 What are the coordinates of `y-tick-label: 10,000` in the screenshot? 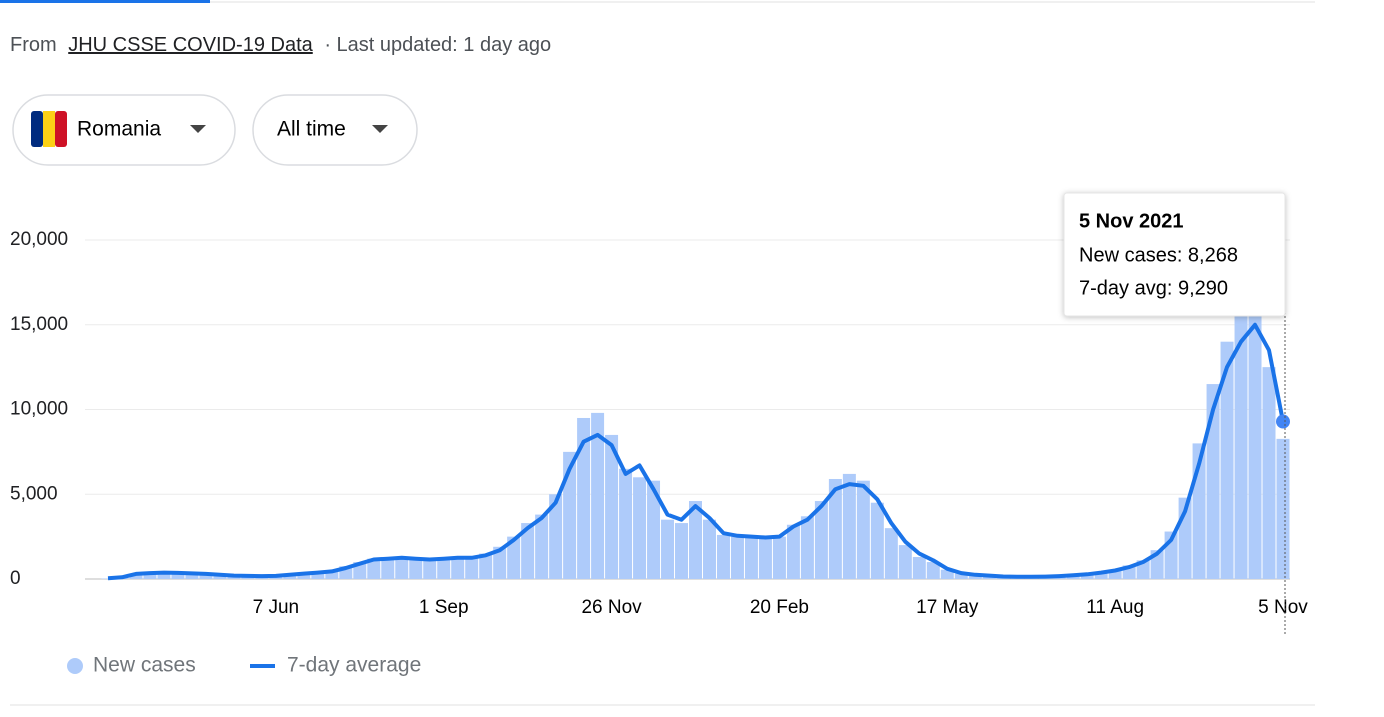 It's located at (39, 409).